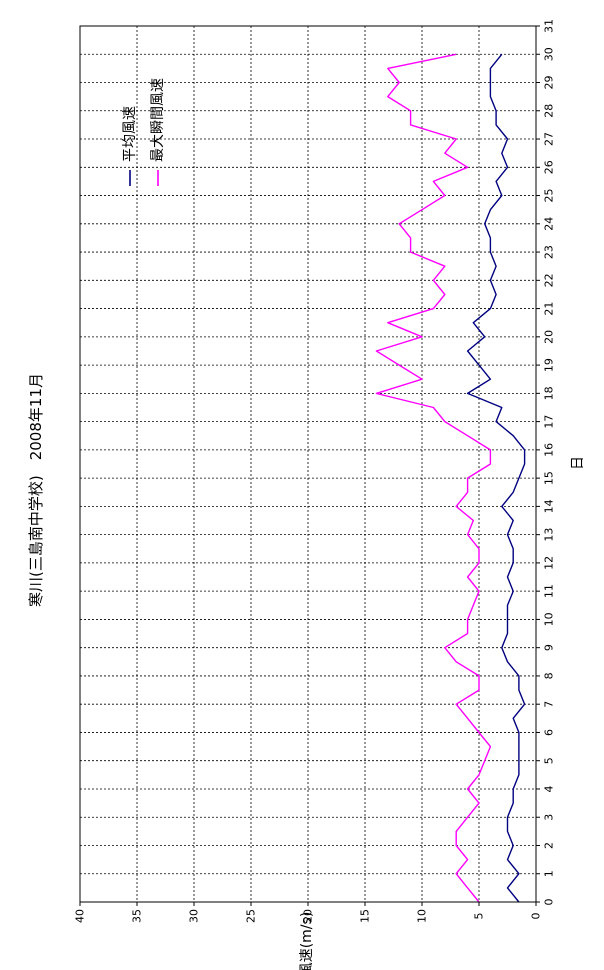  Describe the element at coordinates (158, 120) in the screenshot. I see `legend-label-gust: 最大瞬間風速` at that location.